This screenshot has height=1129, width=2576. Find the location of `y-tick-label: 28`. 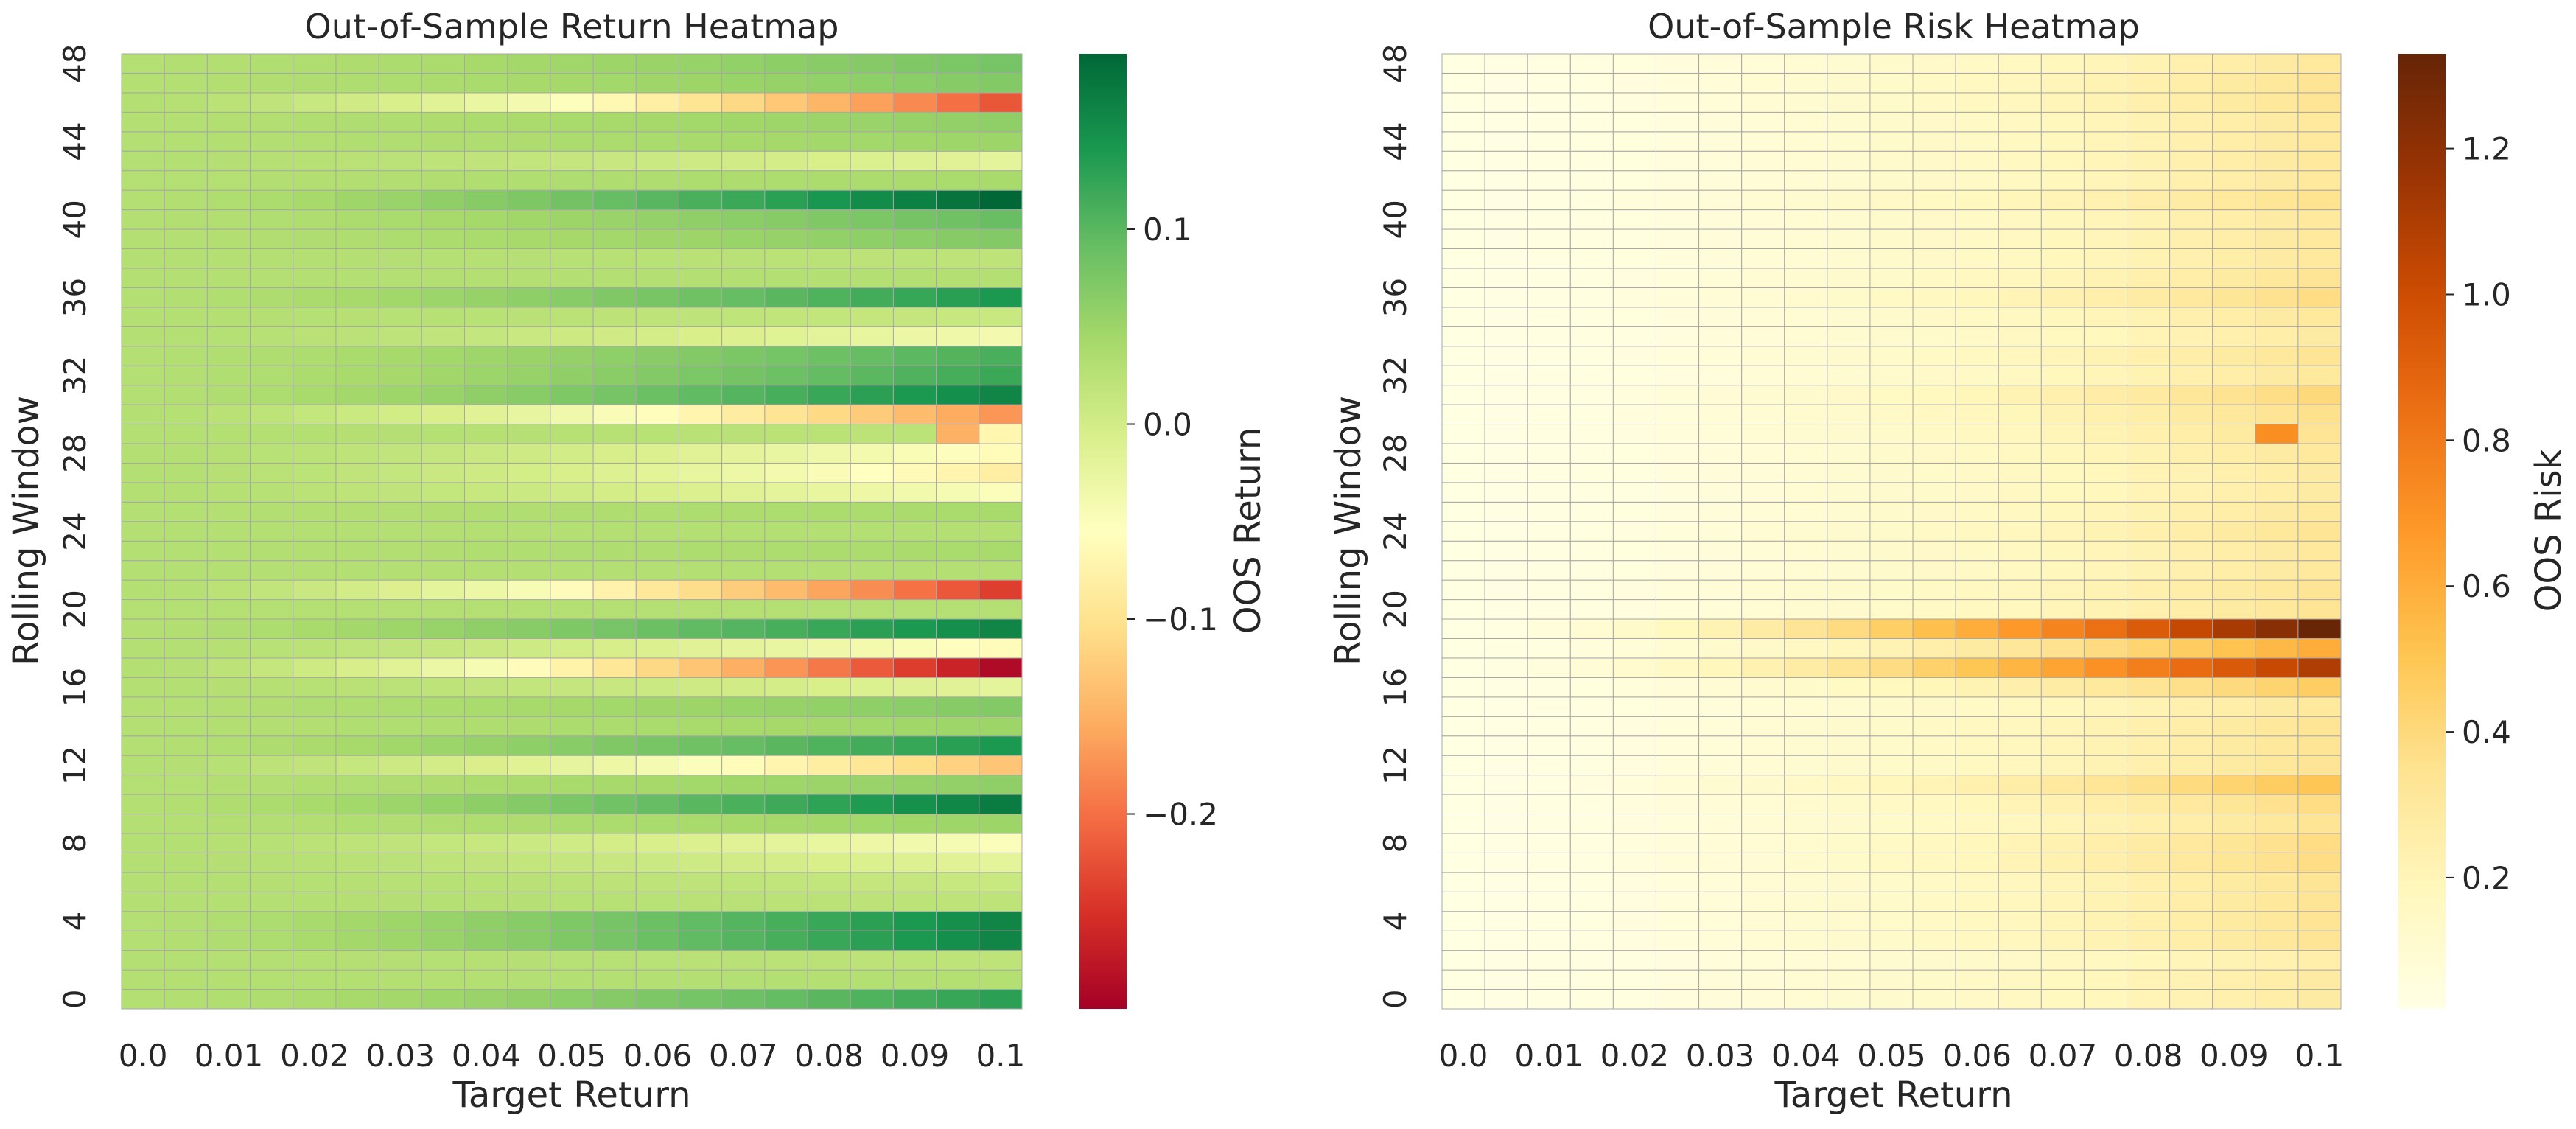

y-tick-label: 28 is located at coordinates (1395, 453).